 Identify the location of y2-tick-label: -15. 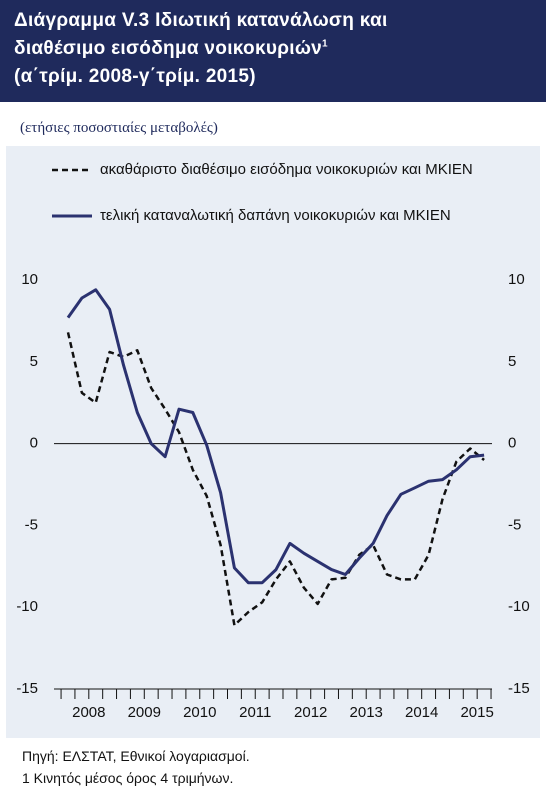
(519, 688).